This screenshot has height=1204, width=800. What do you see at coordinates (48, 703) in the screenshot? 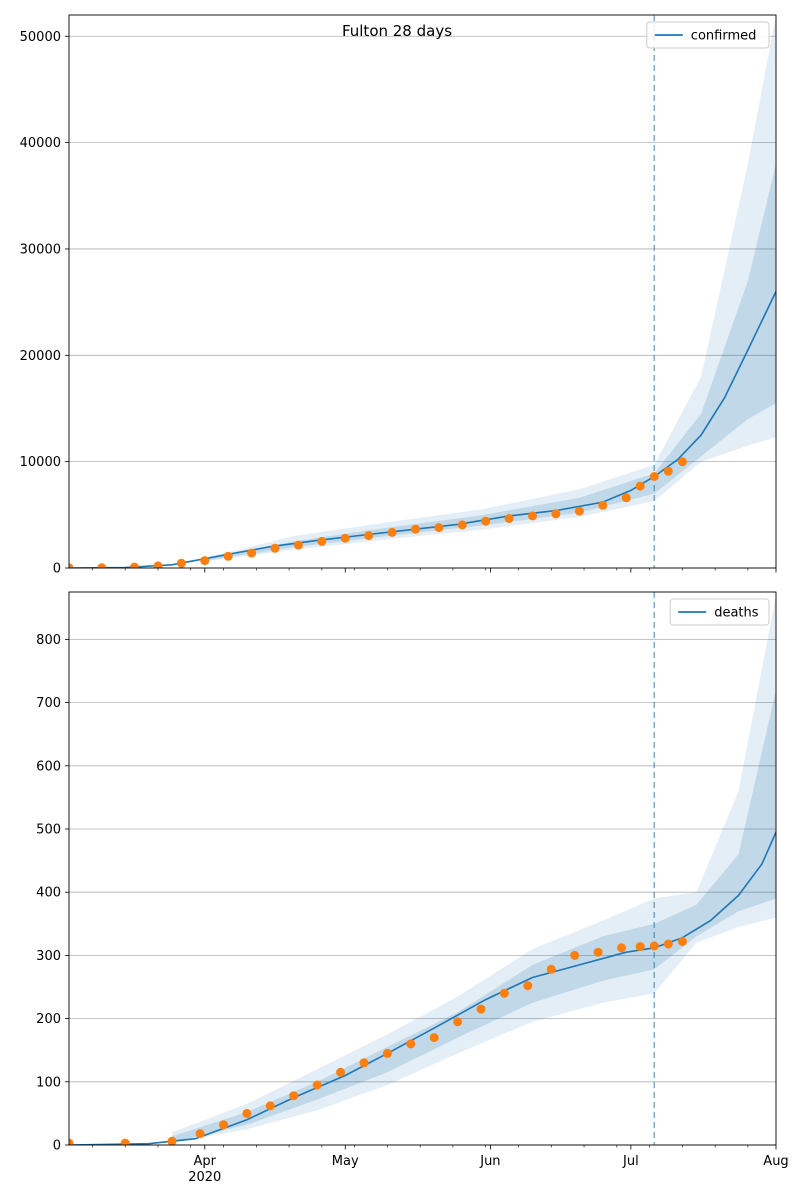
I see `y-tick-label: 700` at bounding box center [48, 703].